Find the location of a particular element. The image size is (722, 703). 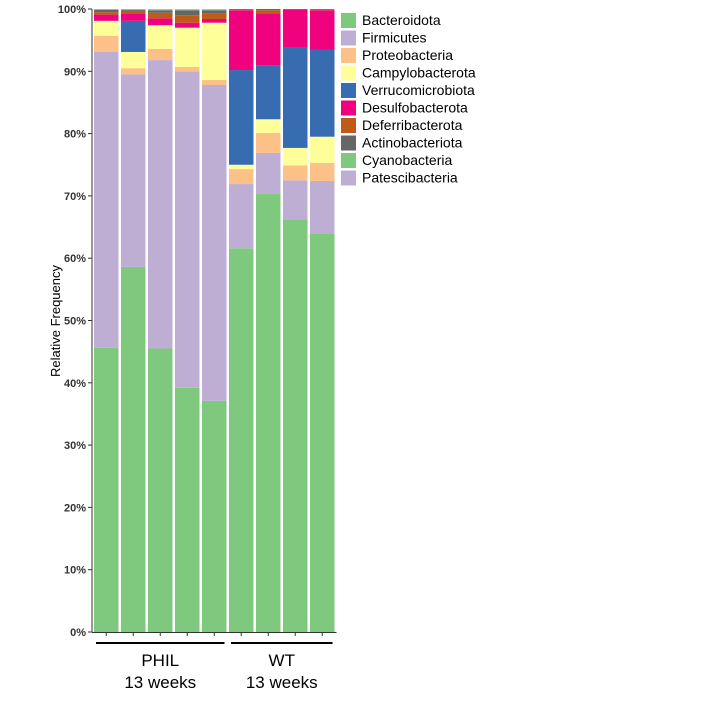

group-labels: PHIL 13 weeks WT 13 weeks is located at coordinates (214, 667).